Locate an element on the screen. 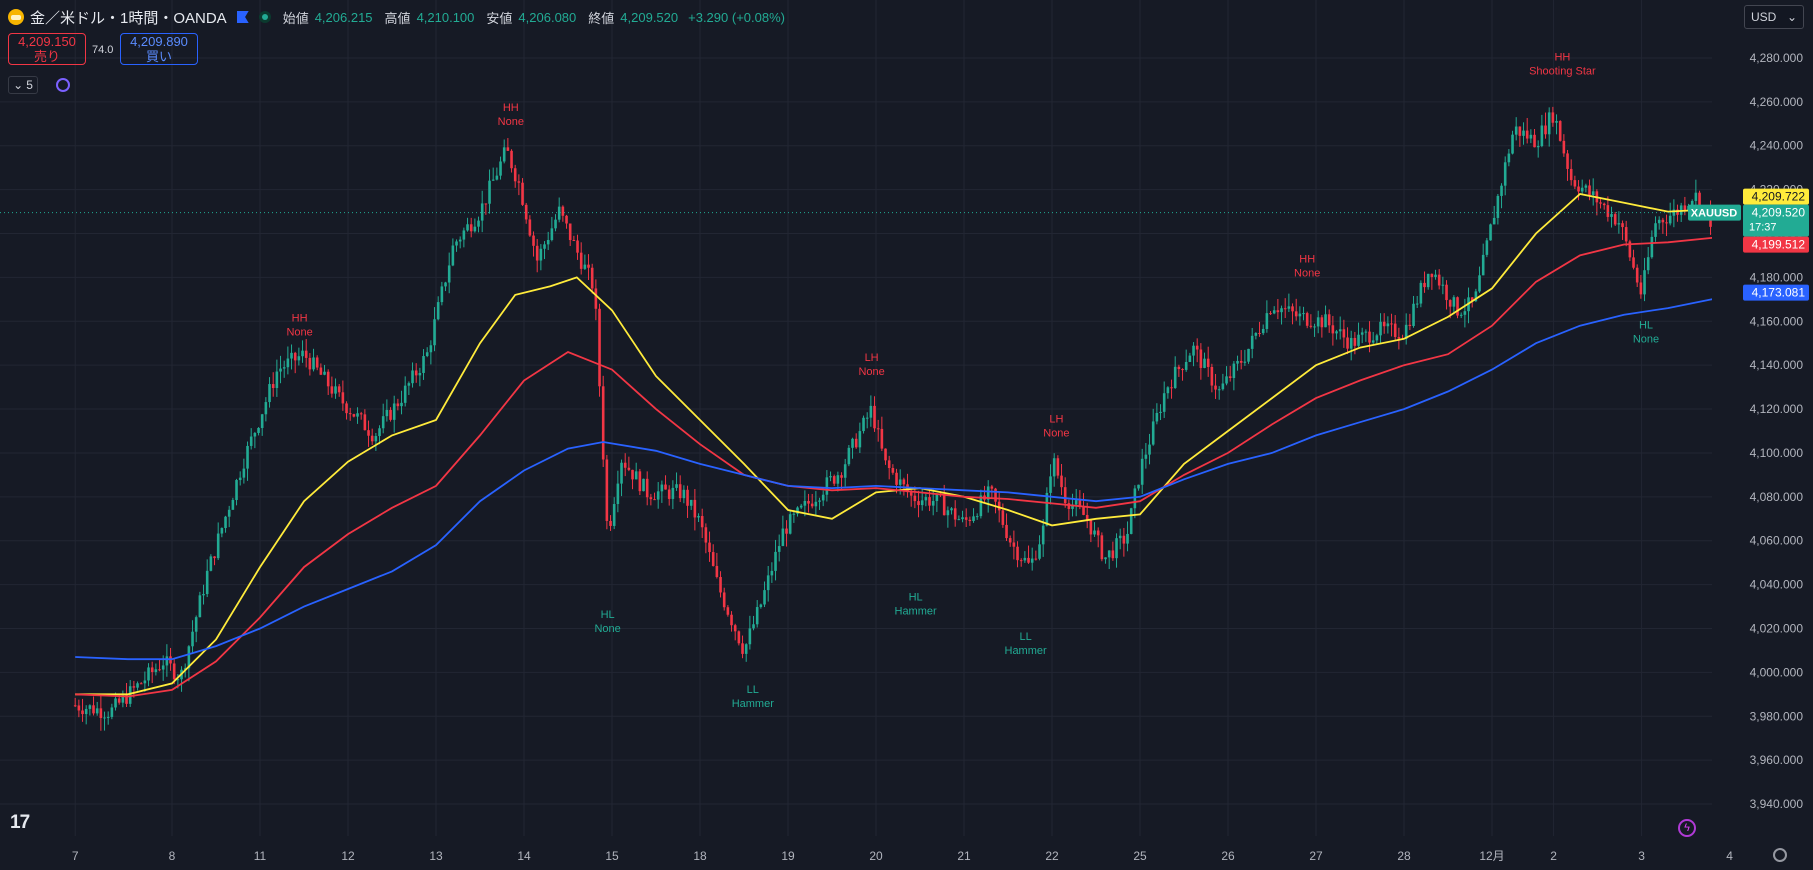 The height and width of the screenshot is (870, 1813). tradingview-logo: 17 is located at coordinates (20, 823).